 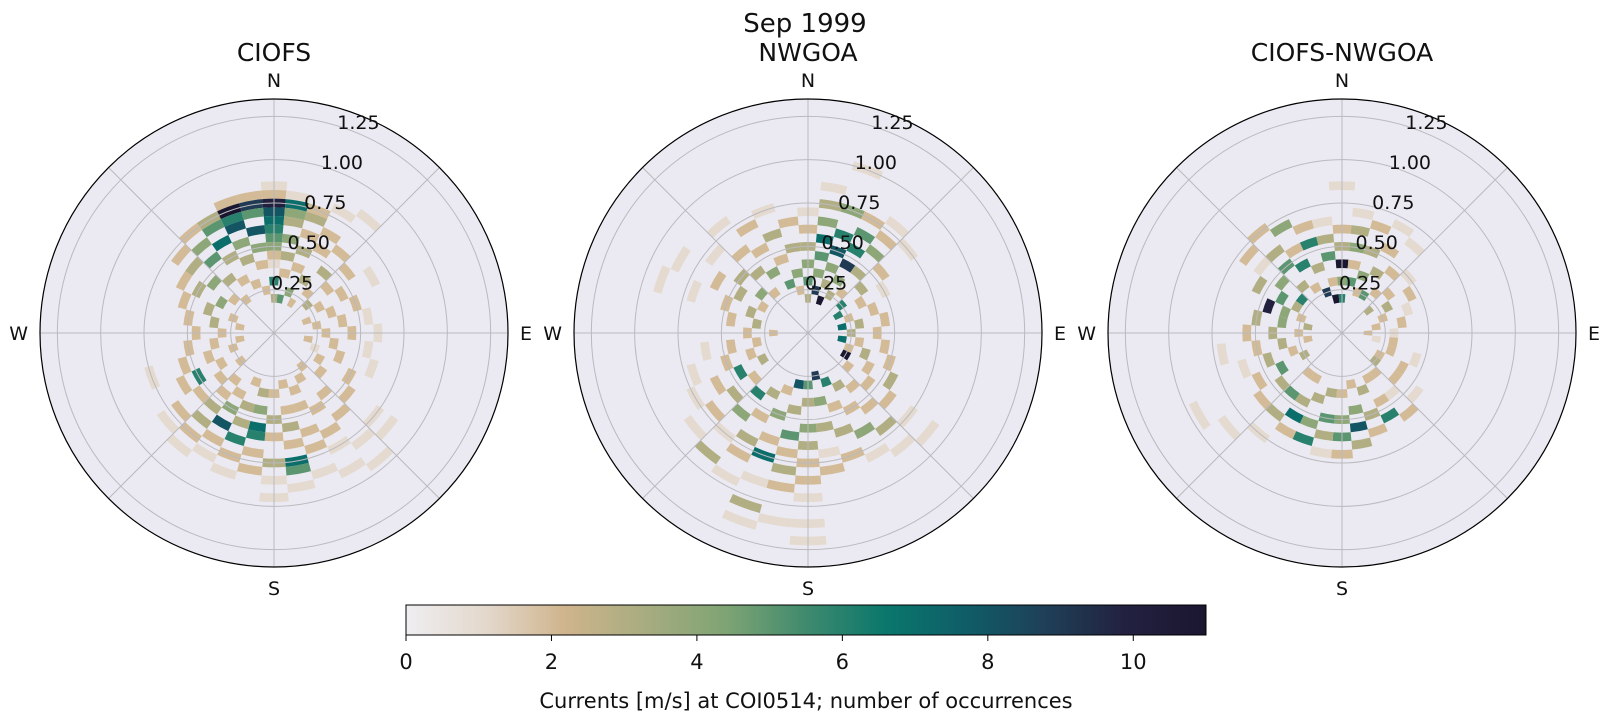 I want to click on colorbar-tick-label: 2, so click(x=551, y=662).